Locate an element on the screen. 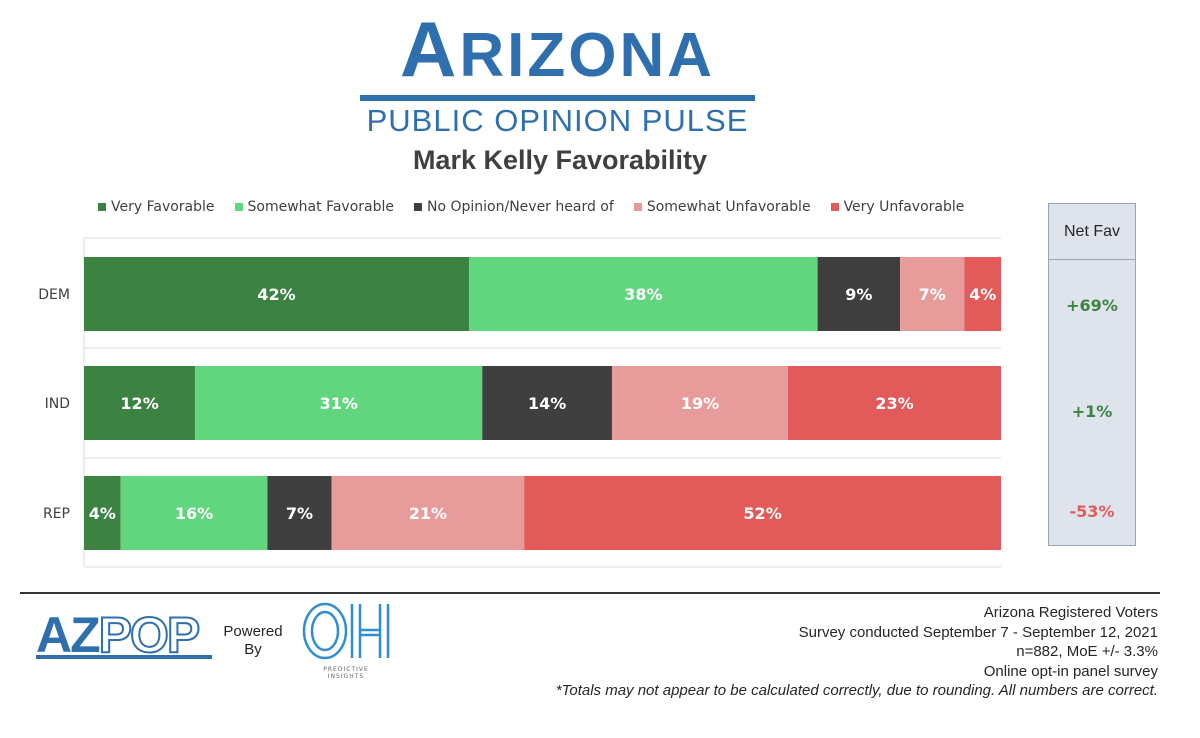 This screenshot has height=738, width=1200. arizona-logo: ARIZONA PUBLIC OPINION PULSE is located at coordinates (557, 74).